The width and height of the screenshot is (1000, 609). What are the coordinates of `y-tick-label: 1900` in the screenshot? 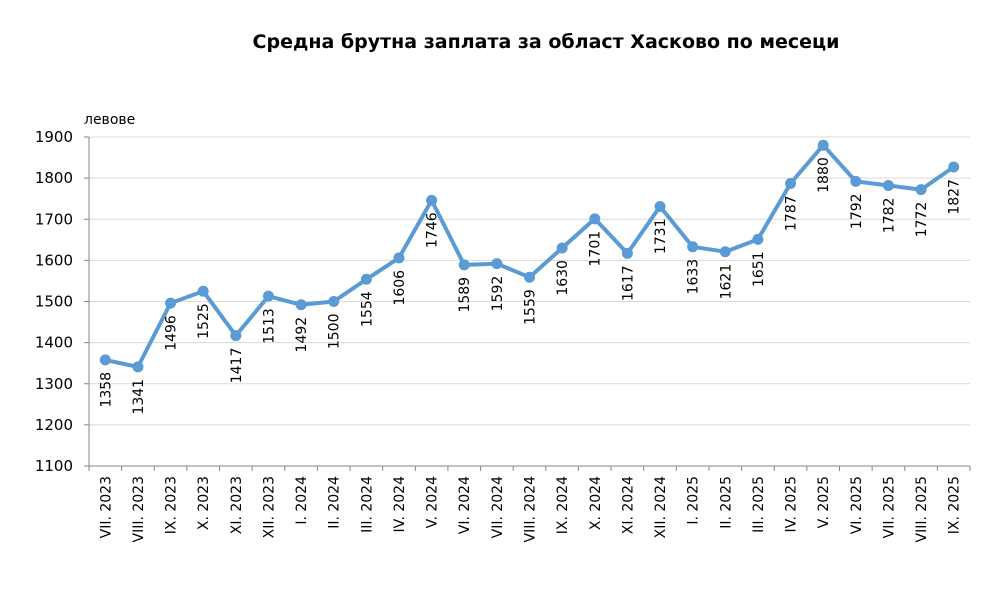 It's located at (54, 137).